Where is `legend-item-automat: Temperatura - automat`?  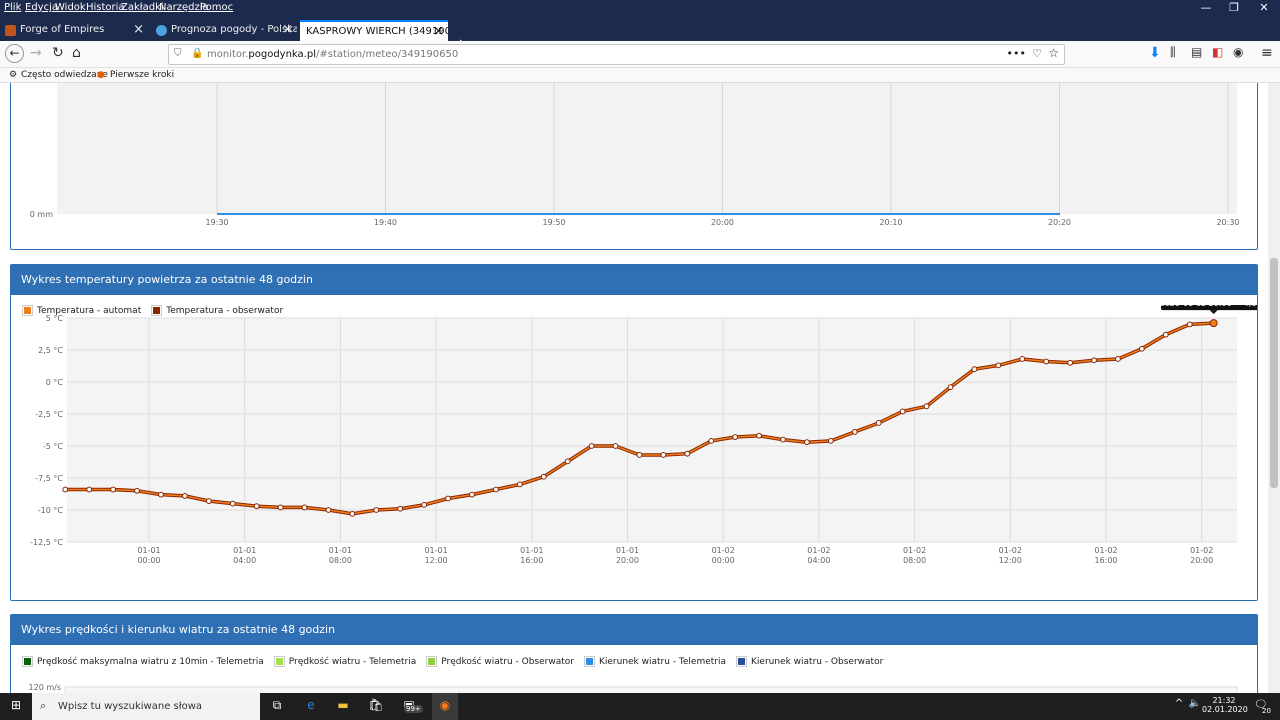 legend-item-automat: Temperatura - automat is located at coordinates (81, 310).